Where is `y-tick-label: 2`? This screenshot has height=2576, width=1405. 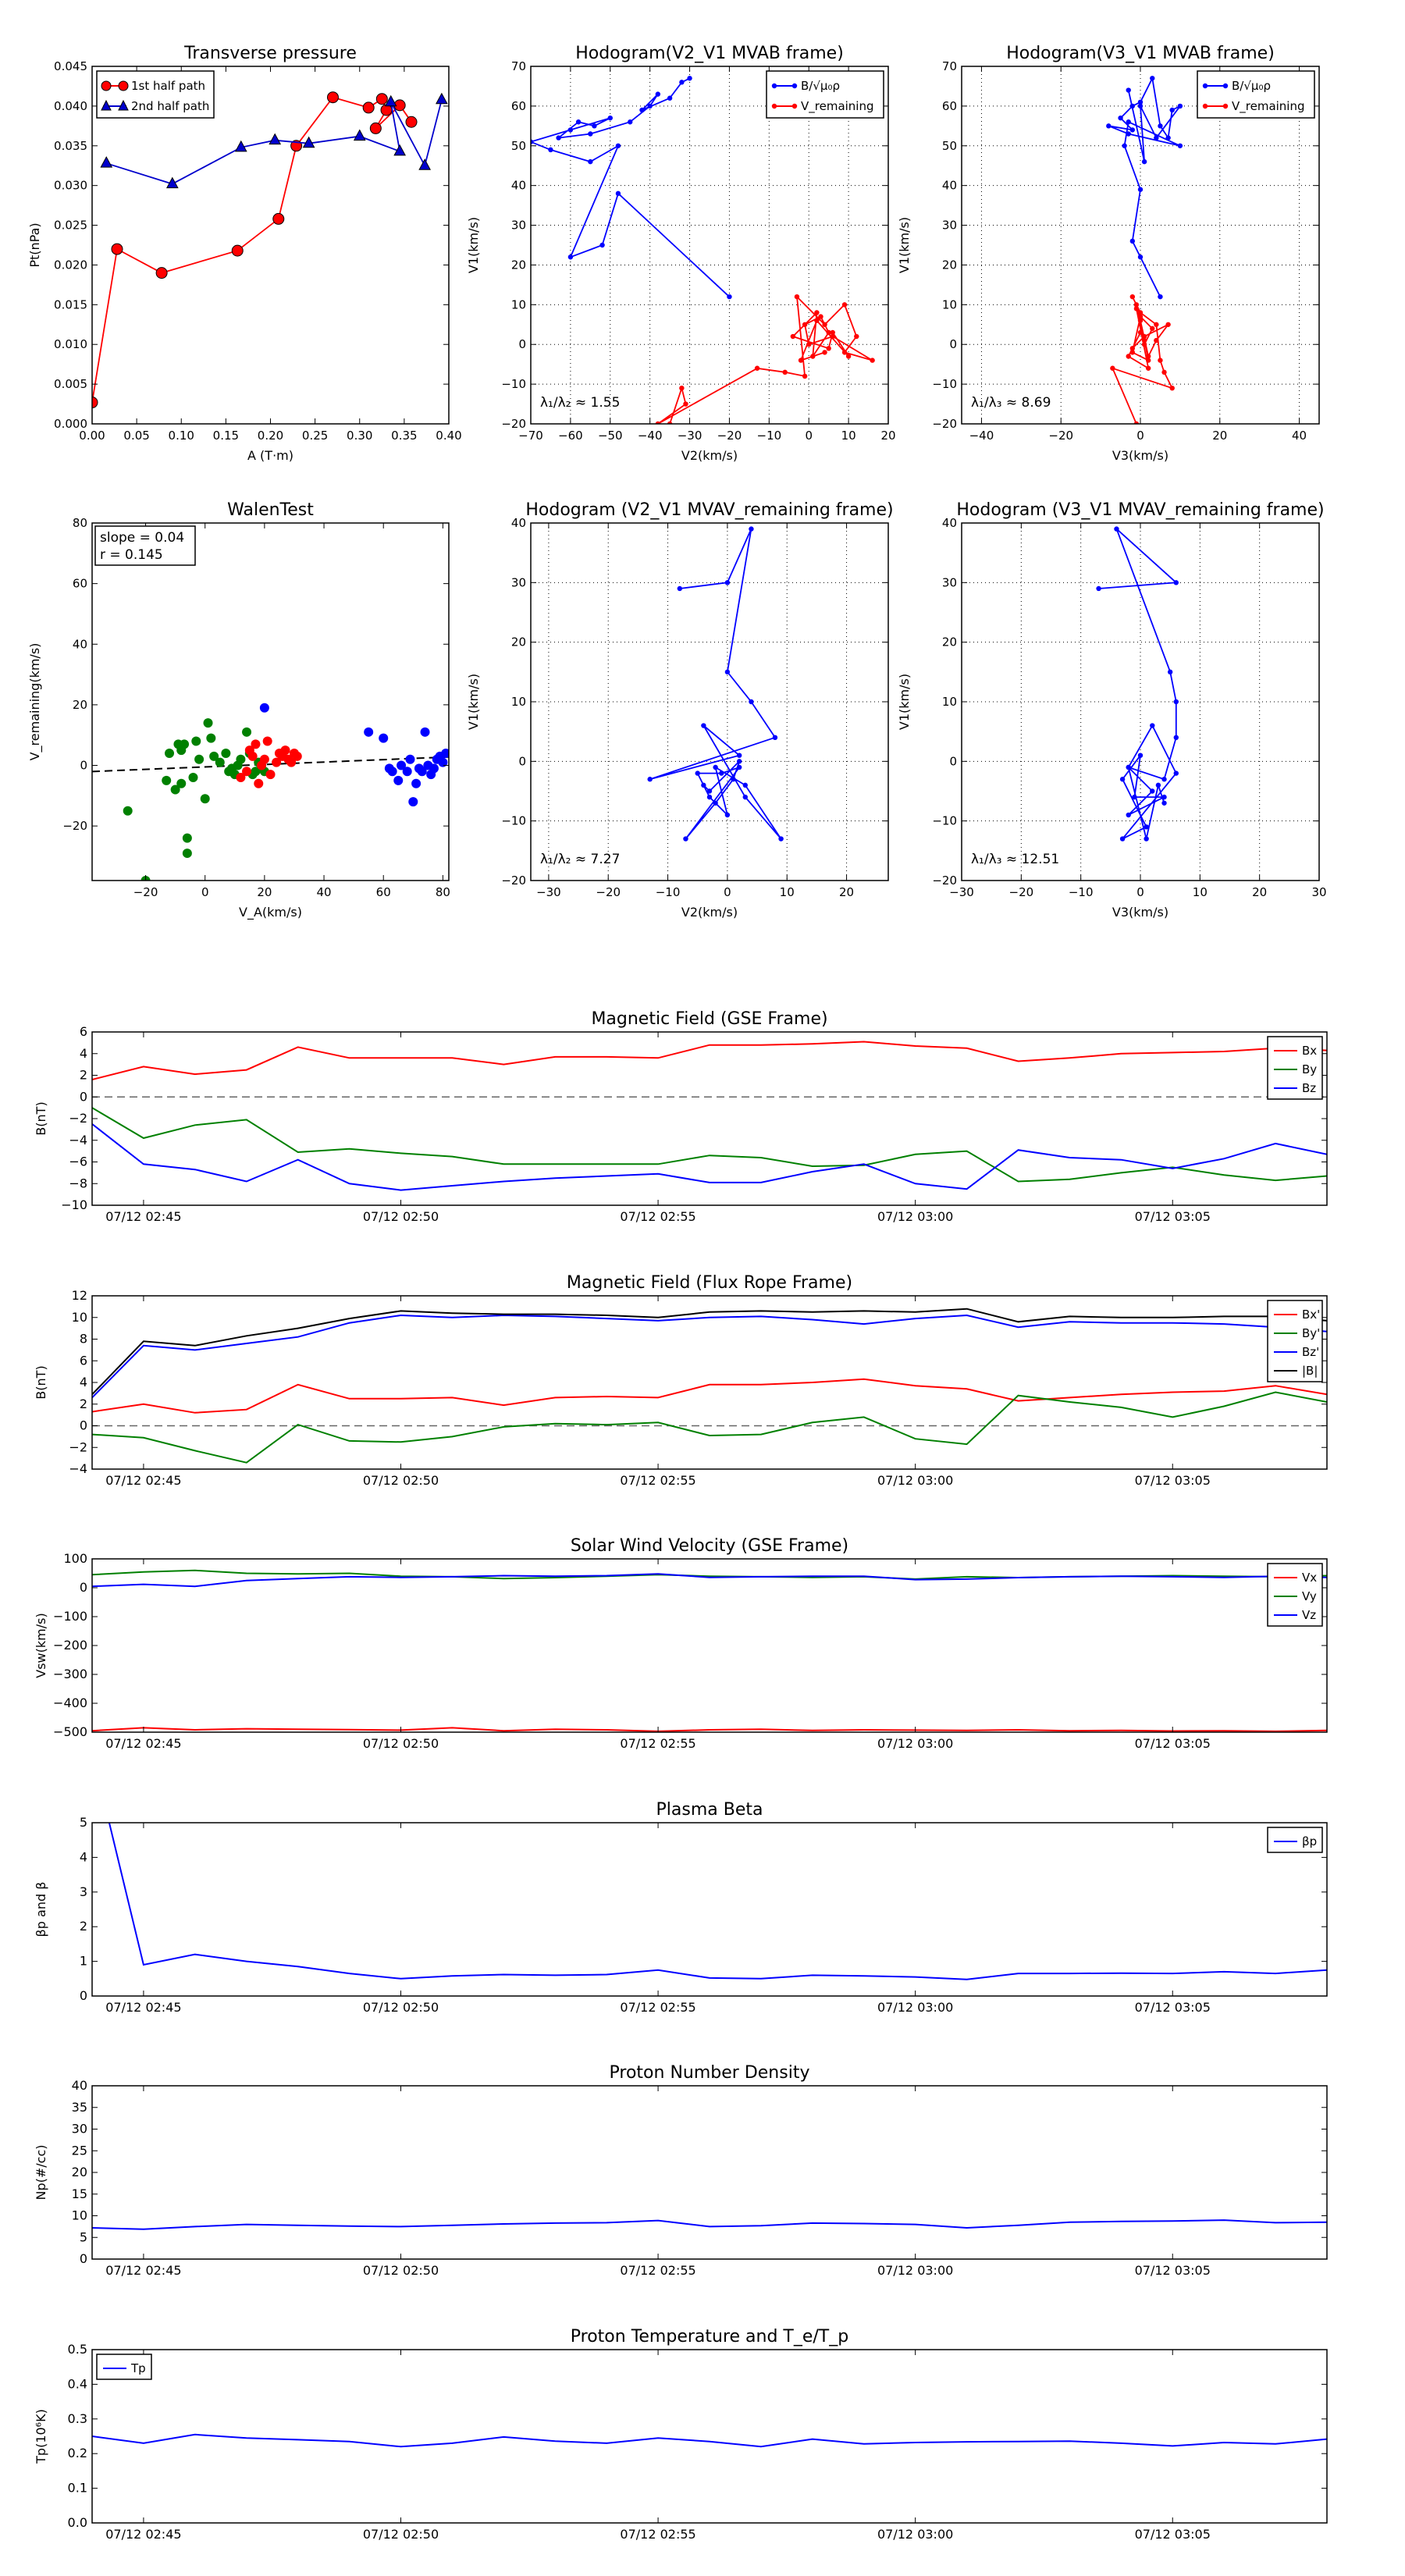 y-tick-label: 2 is located at coordinates (84, 1926).